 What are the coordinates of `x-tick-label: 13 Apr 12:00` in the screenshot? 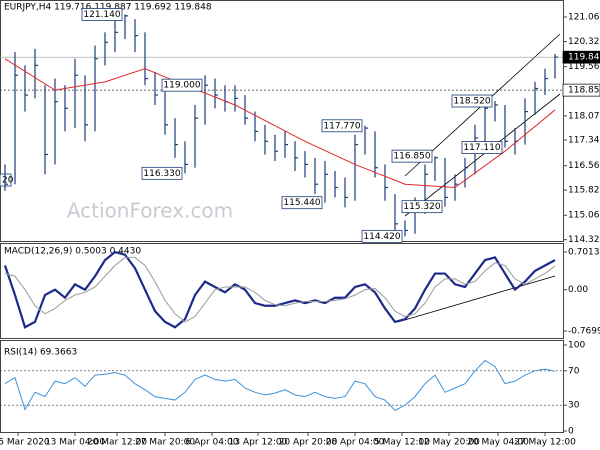 It's located at (258, 443).